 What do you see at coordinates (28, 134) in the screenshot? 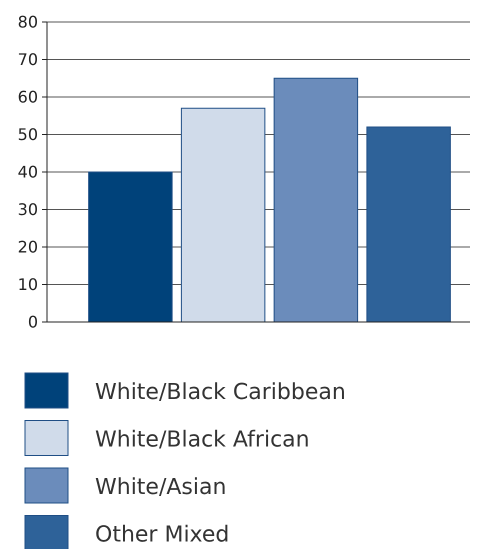
I see `y-tick-label: 50` at bounding box center [28, 134].